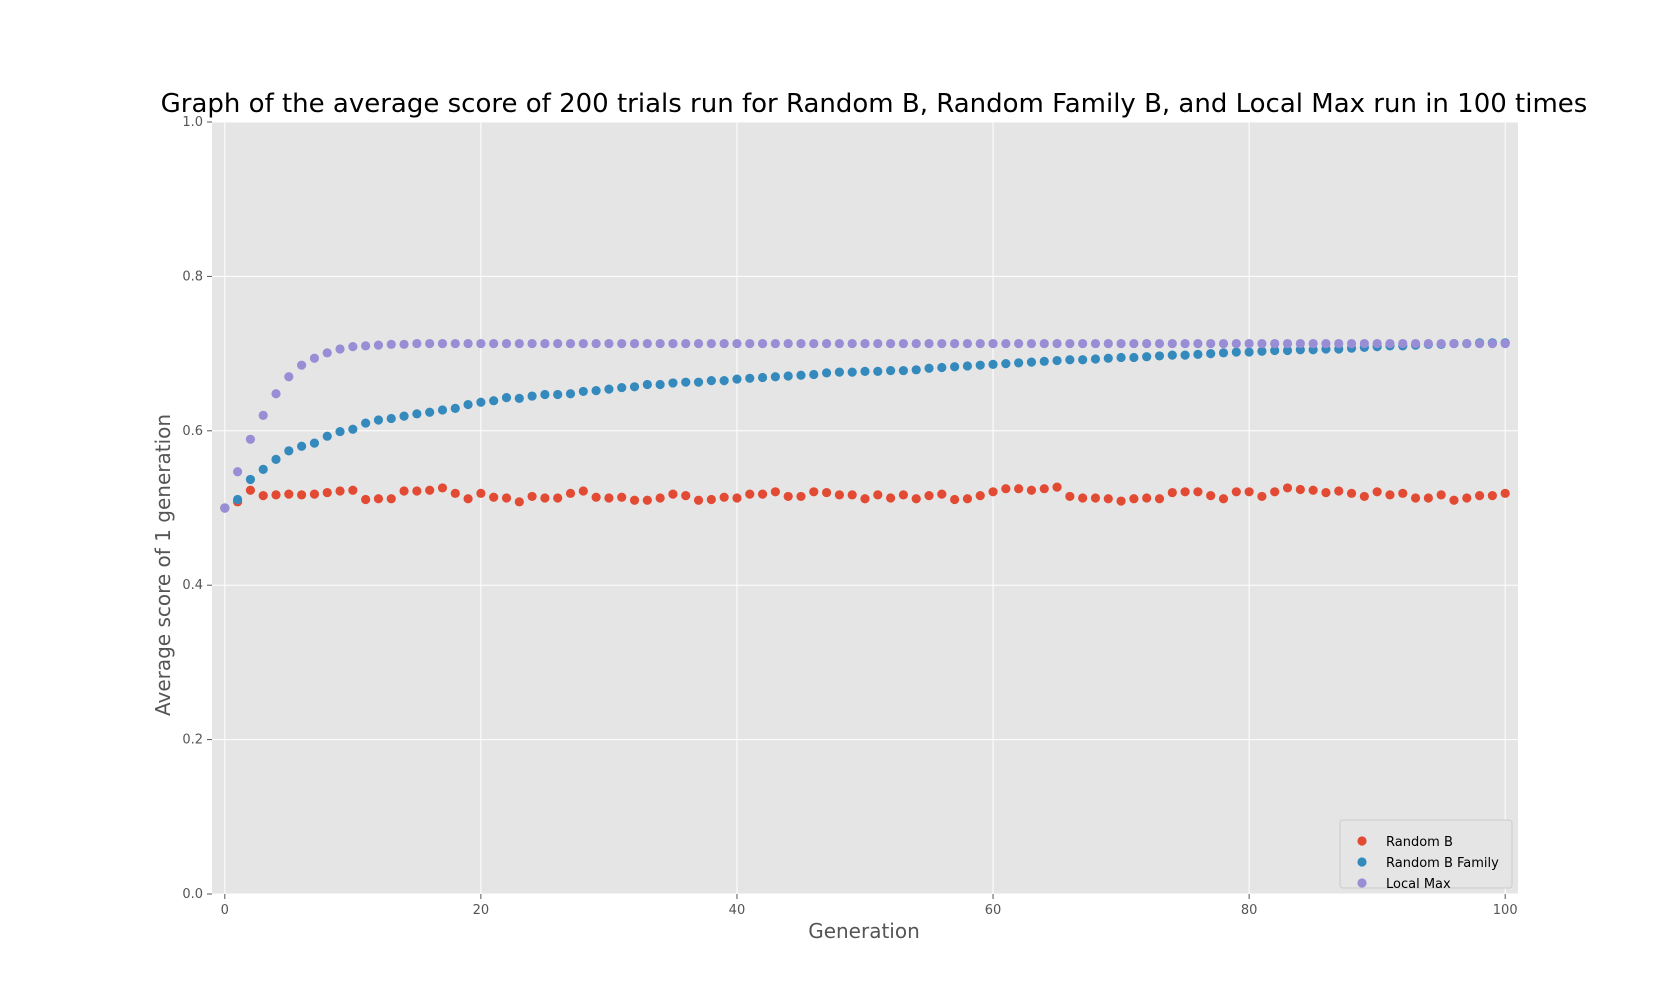 The image size is (1680, 1000). What do you see at coordinates (1505, 910) in the screenshot?
I see `x-tick-label: 100` at bounding box center [1505, 910].